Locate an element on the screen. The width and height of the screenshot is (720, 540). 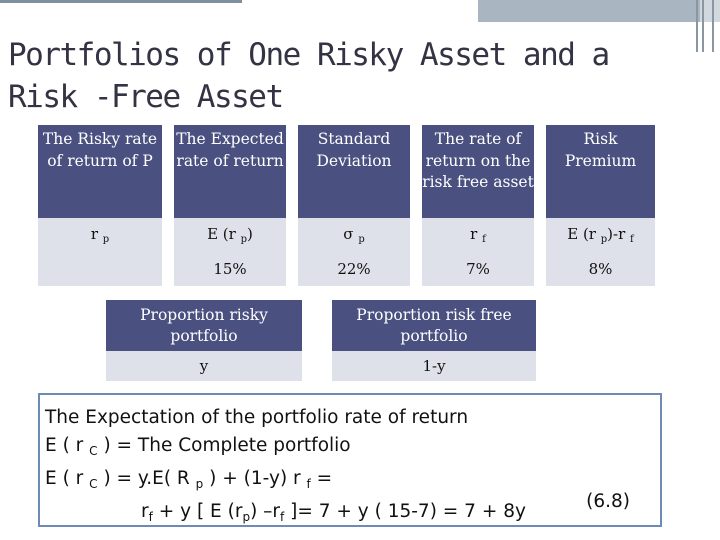
header-proportion-risk-free: Proportion risk free portfolio is located at coordinates (434, 325).